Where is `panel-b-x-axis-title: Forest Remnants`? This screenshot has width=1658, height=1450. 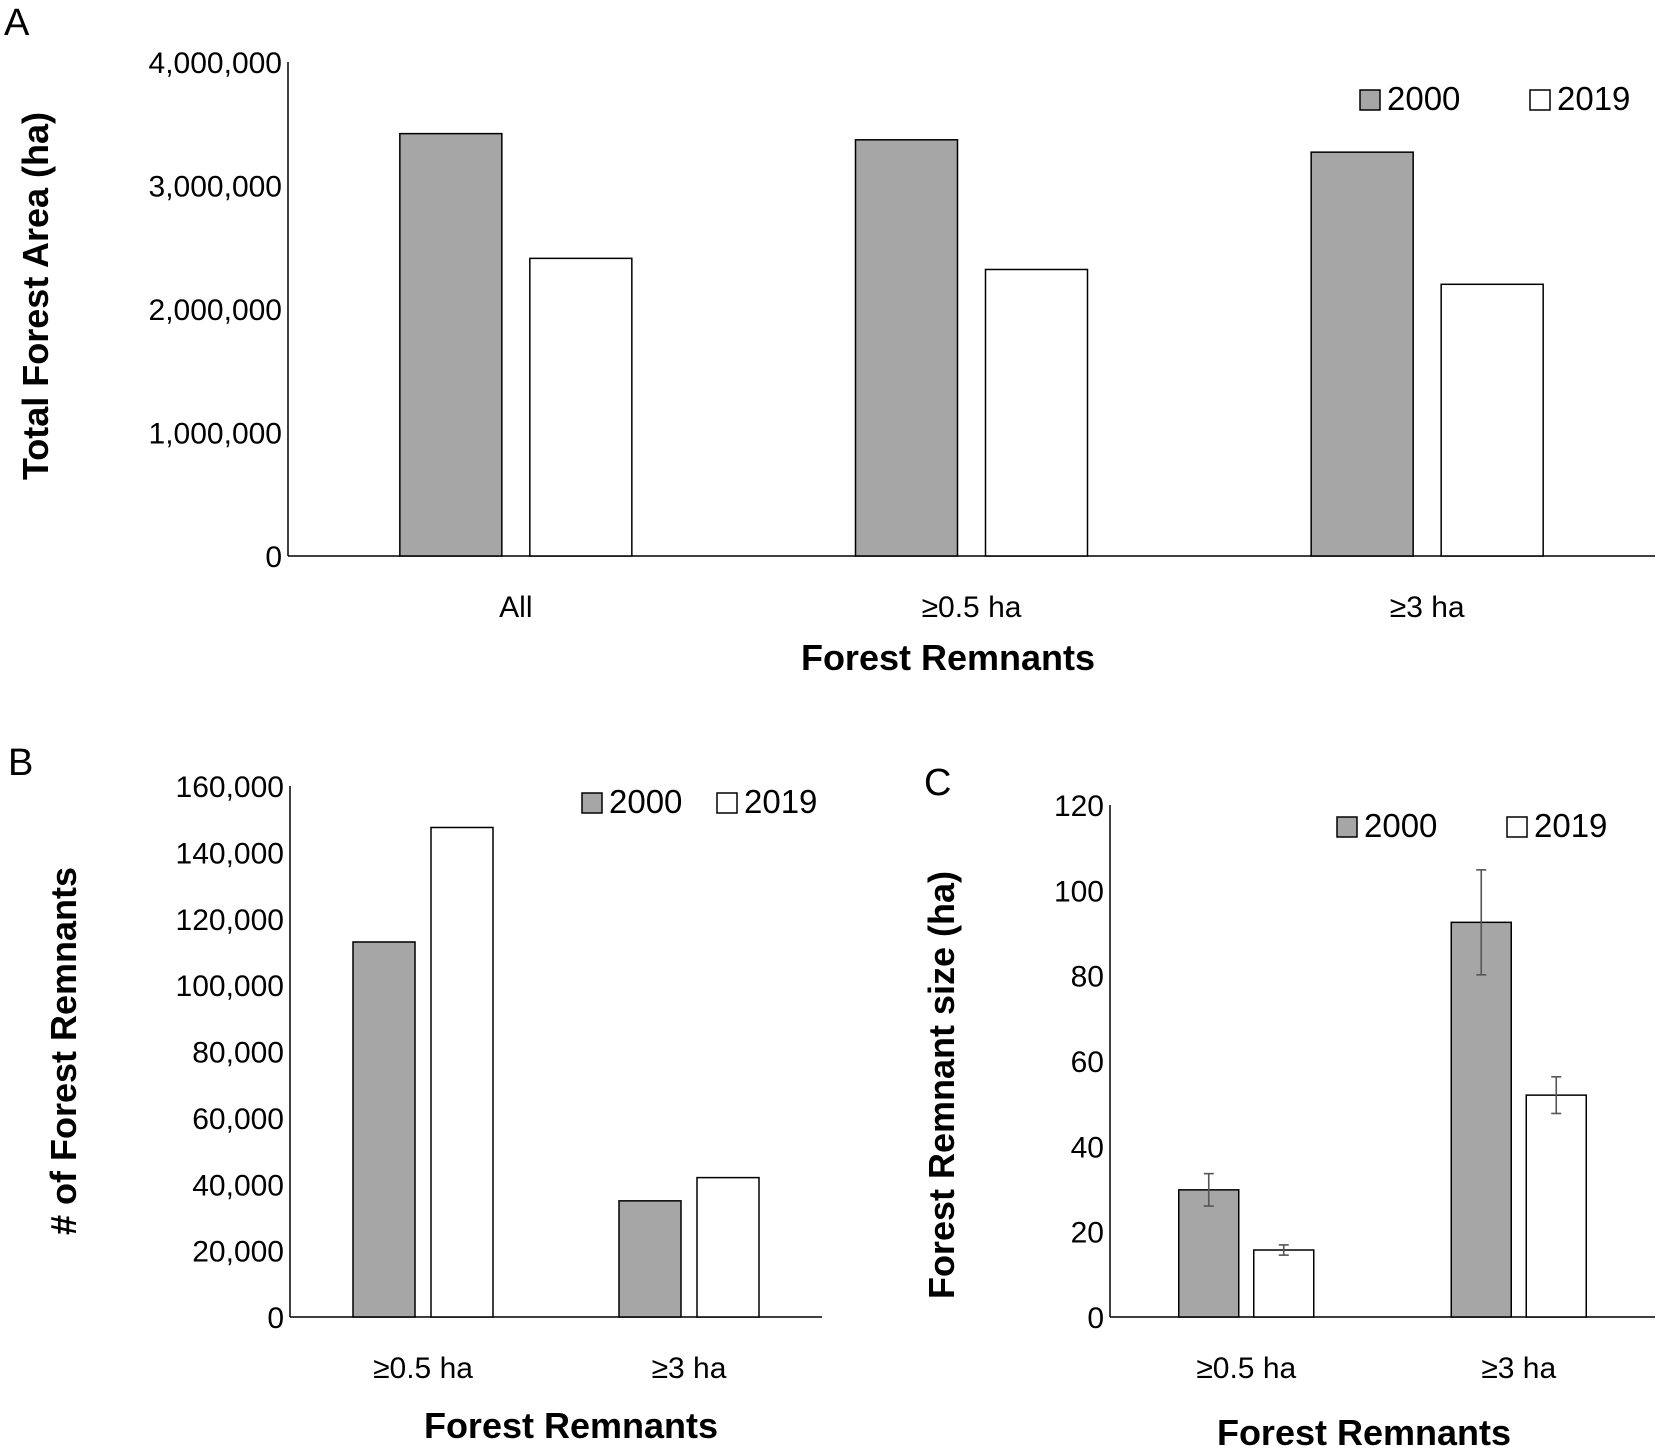 panel-b-x-axis-title: Forest Remnants is located at coordinates (571, 1425).